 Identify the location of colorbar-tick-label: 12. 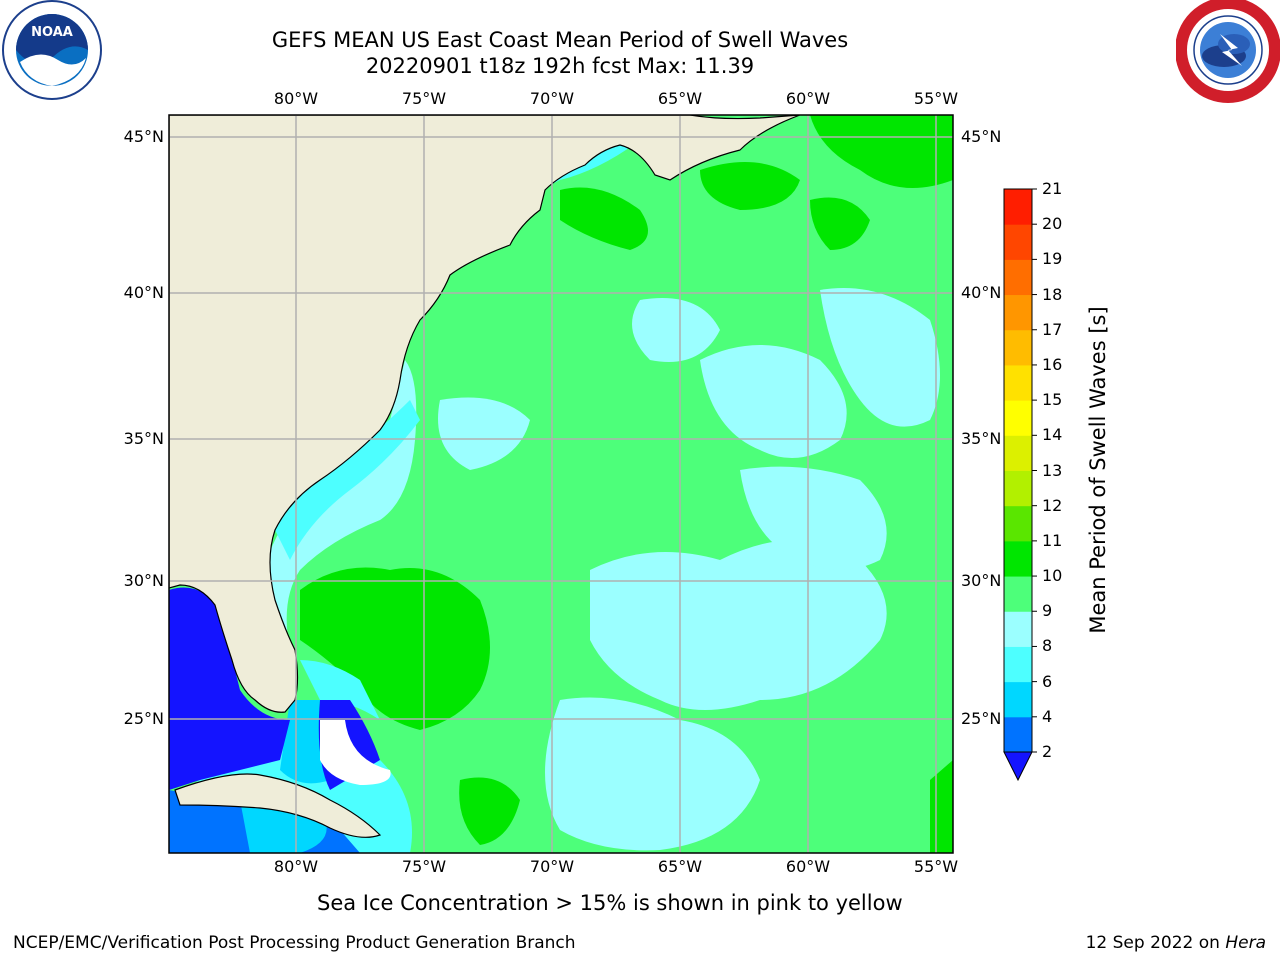
(1052, 505).